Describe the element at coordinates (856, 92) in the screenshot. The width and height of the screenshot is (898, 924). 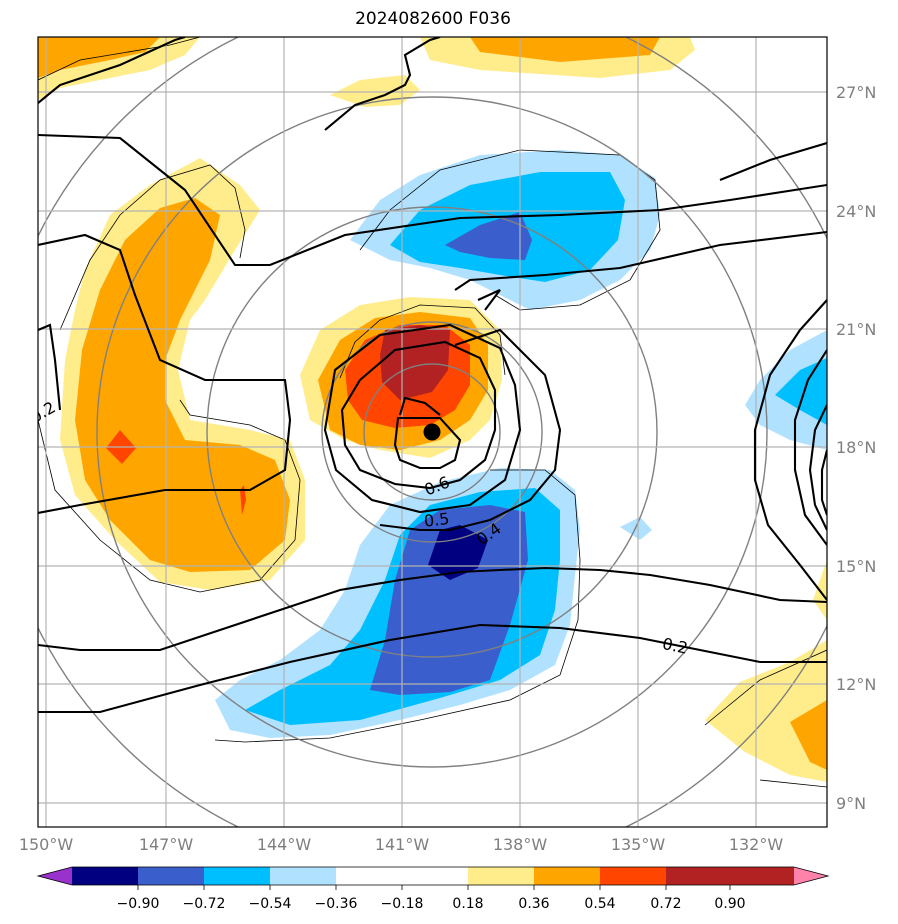
I see `lat-label-27n: 27°N` at that location.